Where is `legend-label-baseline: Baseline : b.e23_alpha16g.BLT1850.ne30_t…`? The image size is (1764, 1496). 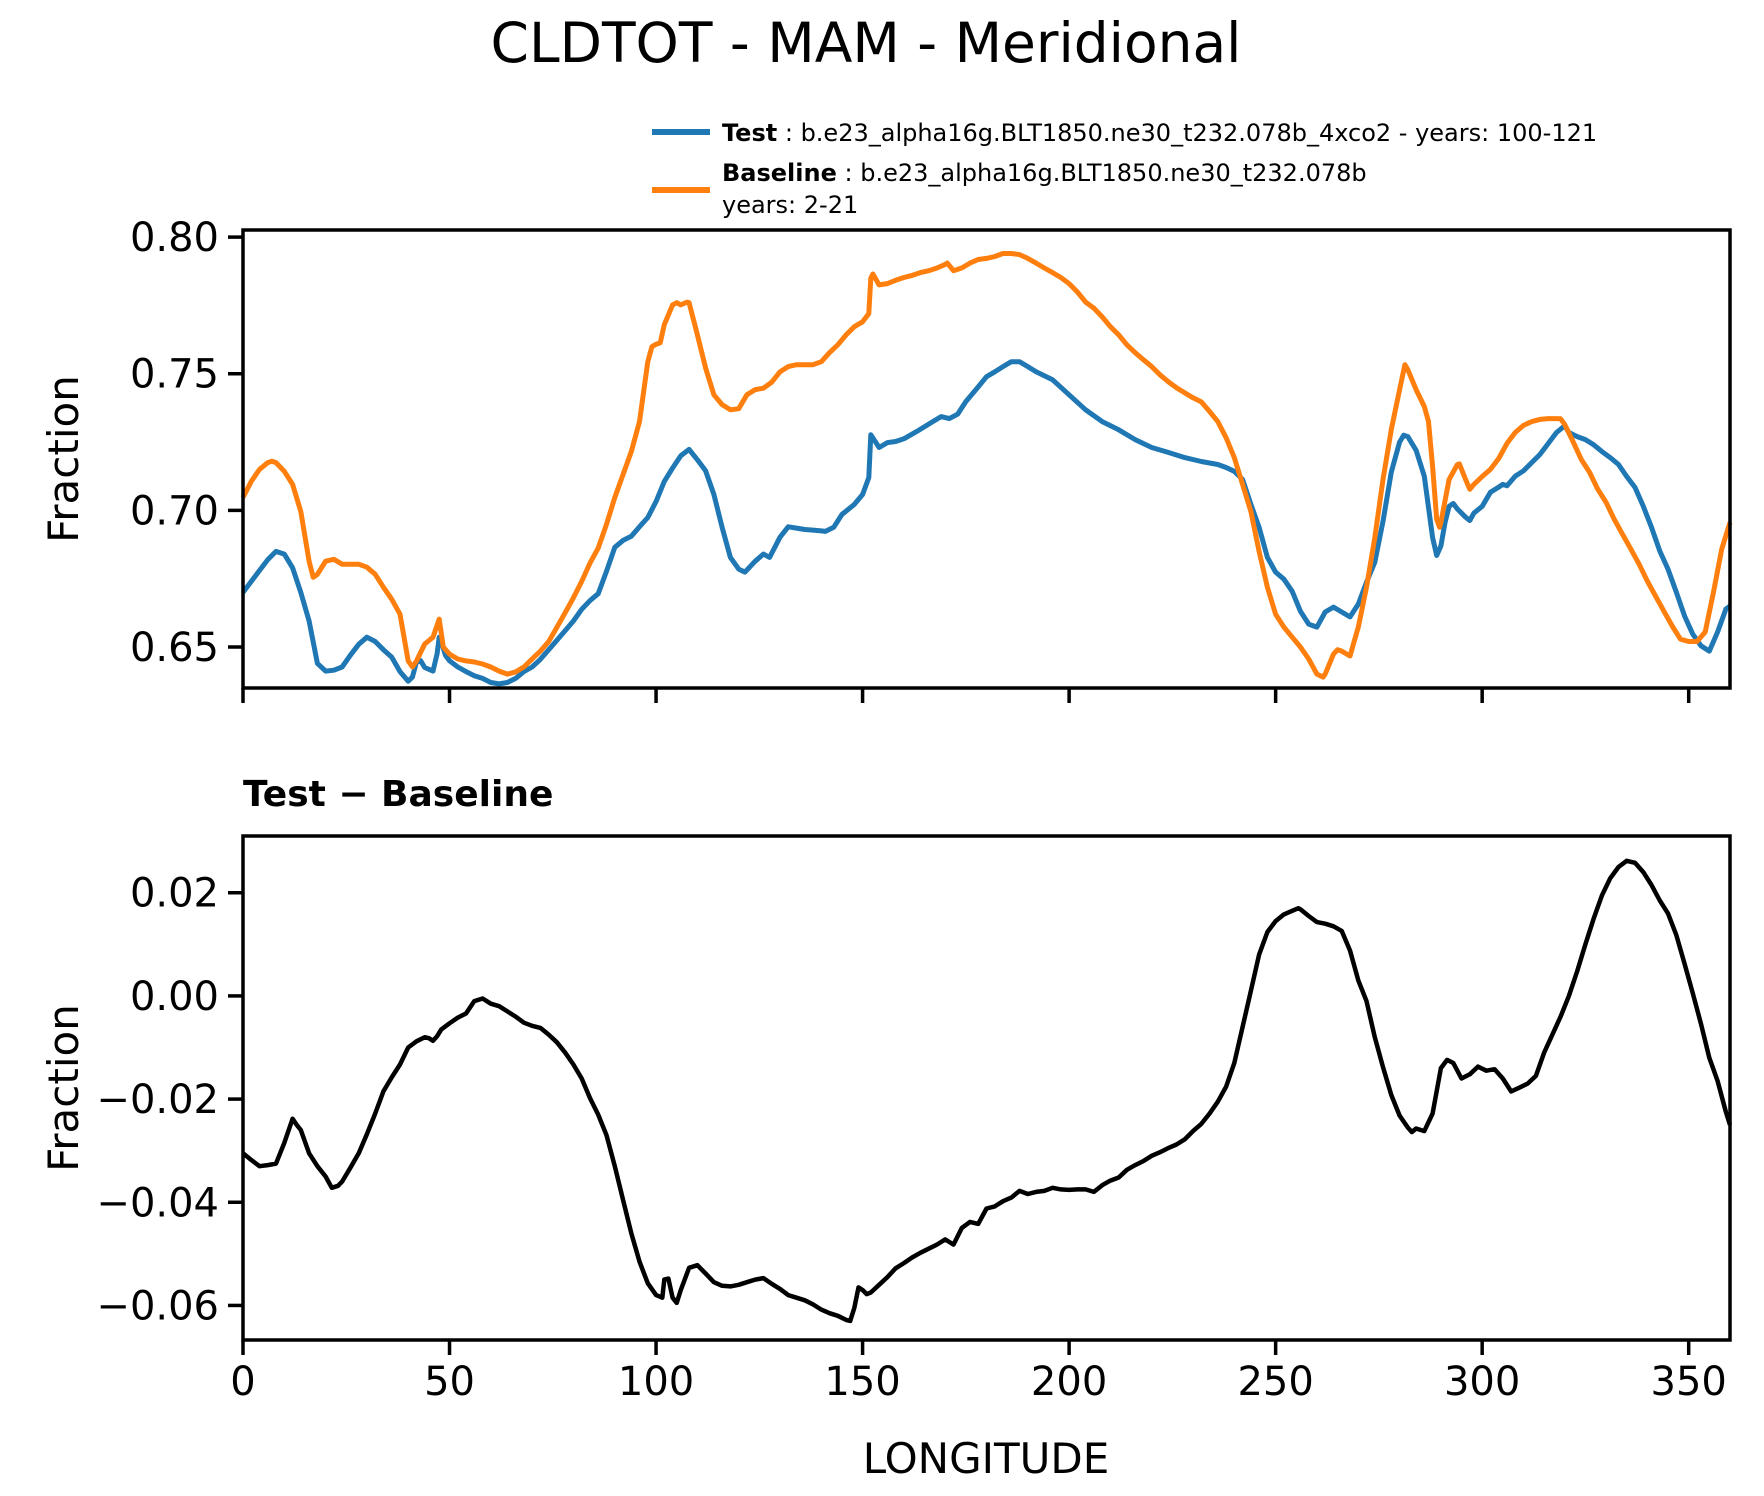 legend-label-baseline: Baseline : b.e23_alpha16g.BLT1850.ne30_t… is located at coordinates (1044, 173).